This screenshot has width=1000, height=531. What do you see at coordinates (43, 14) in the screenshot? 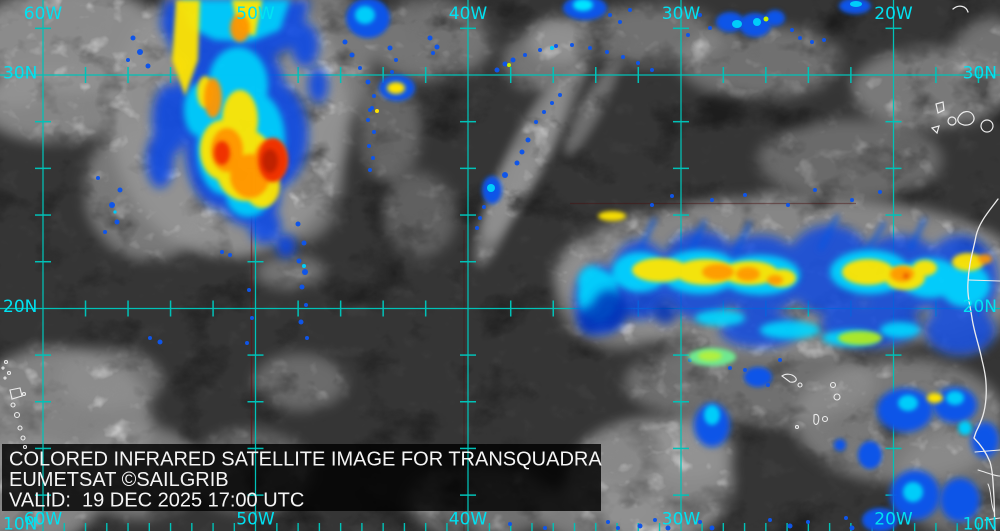
I see `meridian-label-top-60W: 60W` at bounding box center [43, 14].